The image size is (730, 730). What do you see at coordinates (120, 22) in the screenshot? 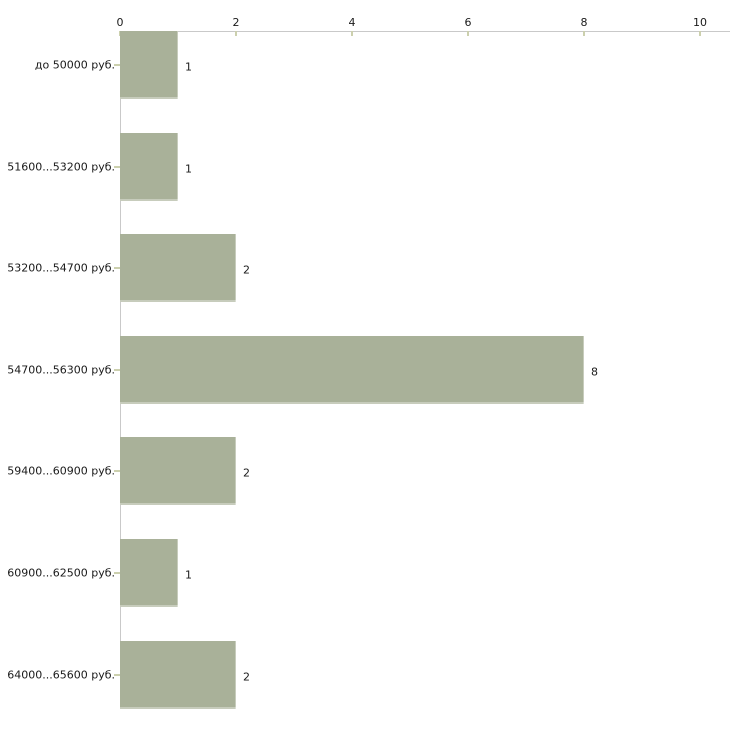
I see `x-axis-tick-label: 0` at bounding box center [120, 22].